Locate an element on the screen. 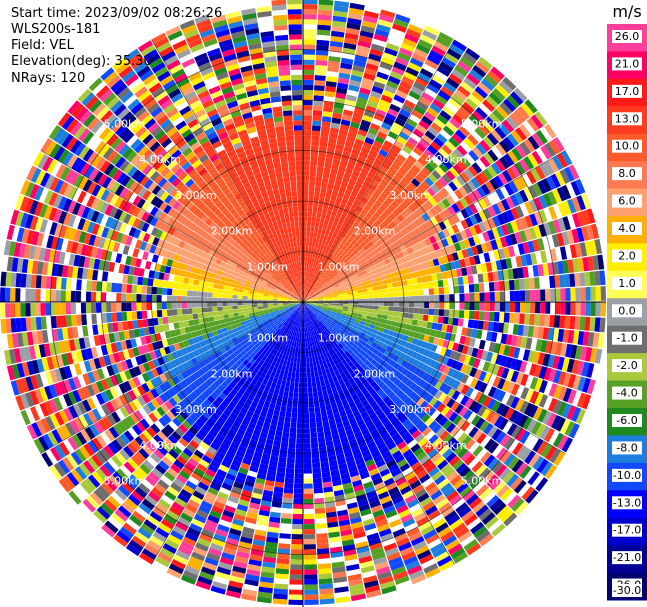  colorbar-tick-label: 17.0 is located at coordinates (627, 91).